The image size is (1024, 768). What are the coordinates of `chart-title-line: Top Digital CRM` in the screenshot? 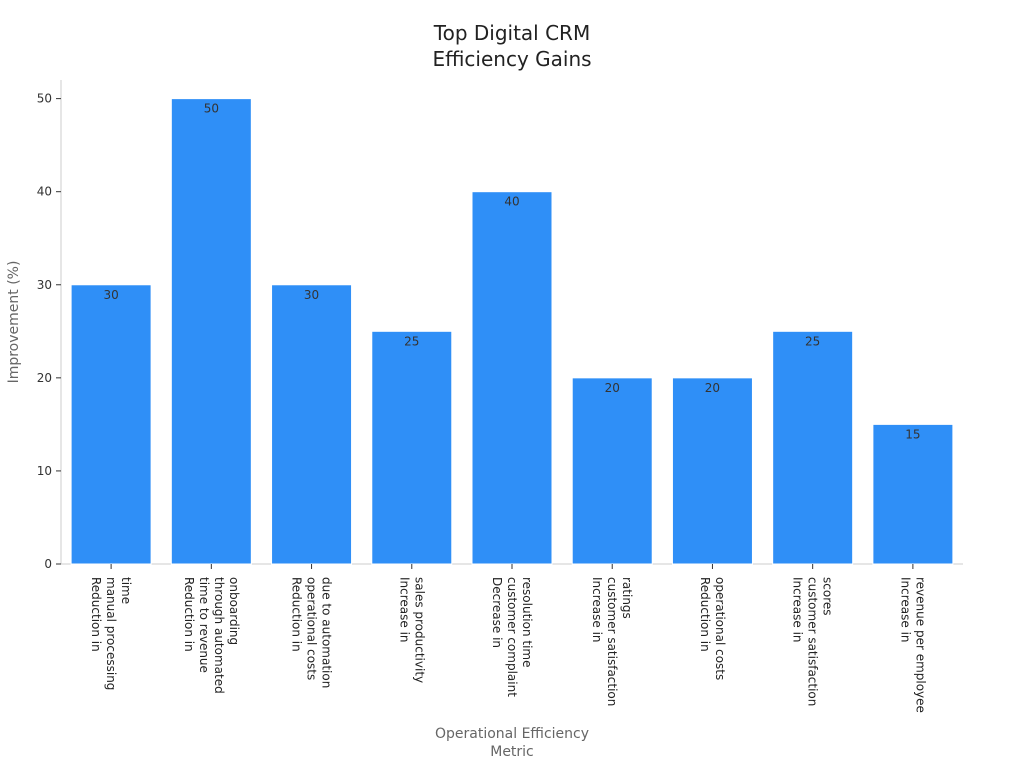 It's located at (511, 33).